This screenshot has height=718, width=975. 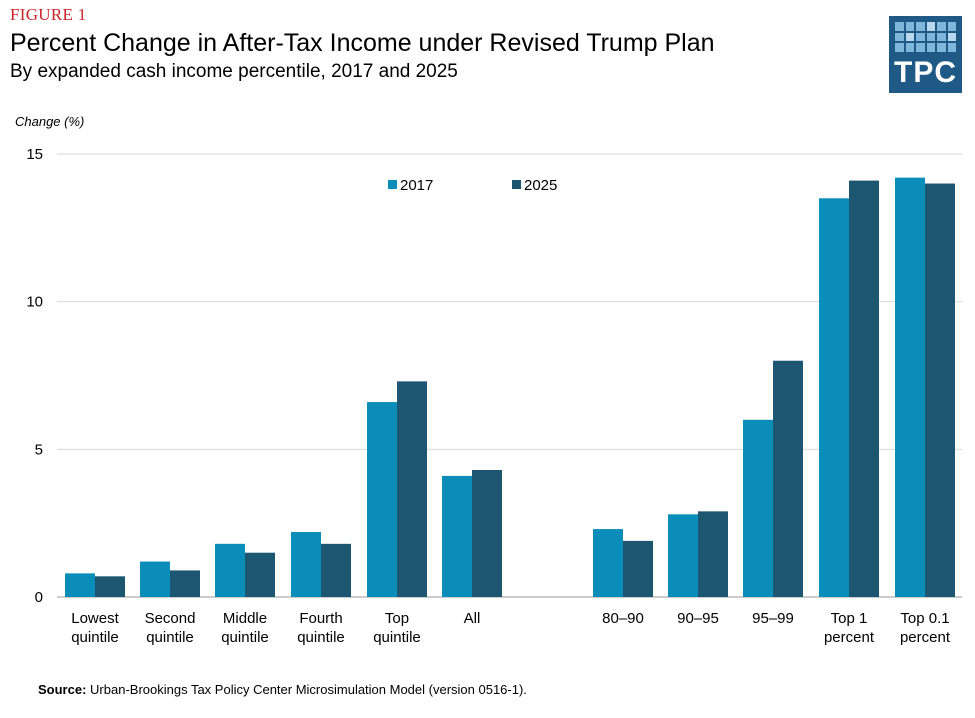 What do you see at coordinates (925, 37) in the screenshot?
I see `logo-grid-icon` at bounding box center [925, 37].